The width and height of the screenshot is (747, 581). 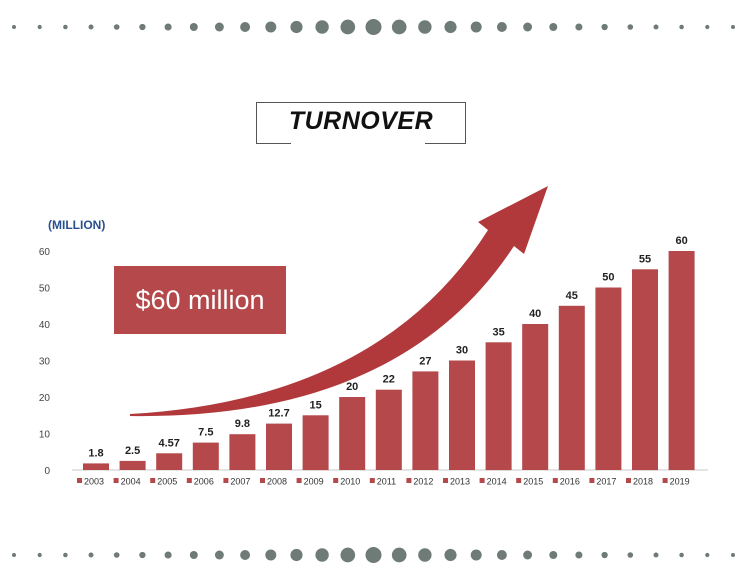 I want to click on x-category-label: 2018, so click(x=643, y=482).